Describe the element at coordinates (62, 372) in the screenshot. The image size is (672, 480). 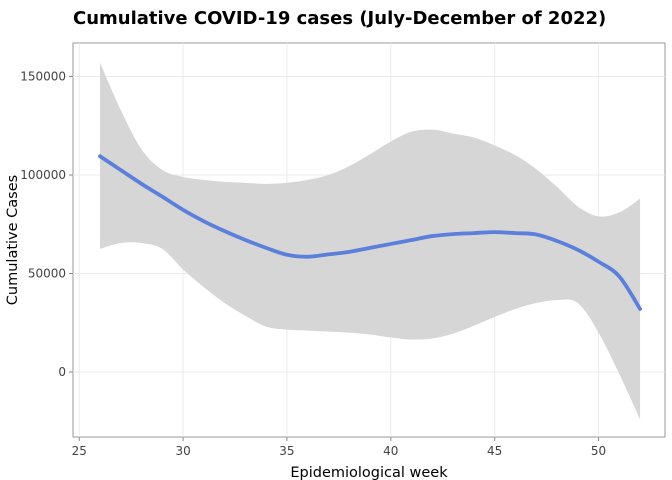
I see `y-tick-label: 0` at that location.